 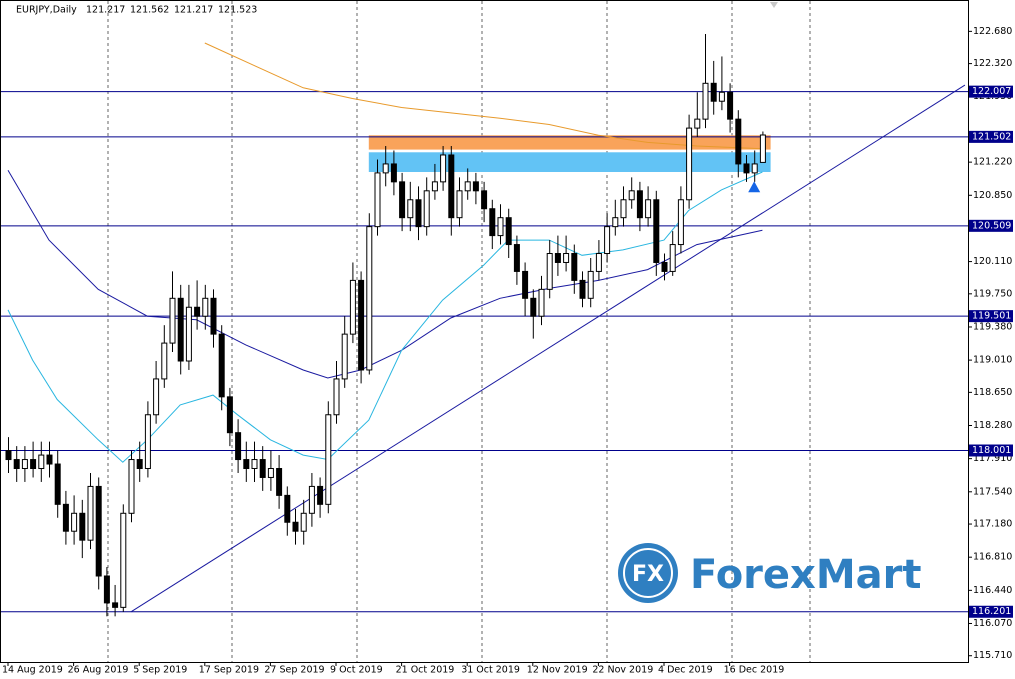 I want to click on x-tick-label: 4 Dec 2019, so click(x=685, y=670).